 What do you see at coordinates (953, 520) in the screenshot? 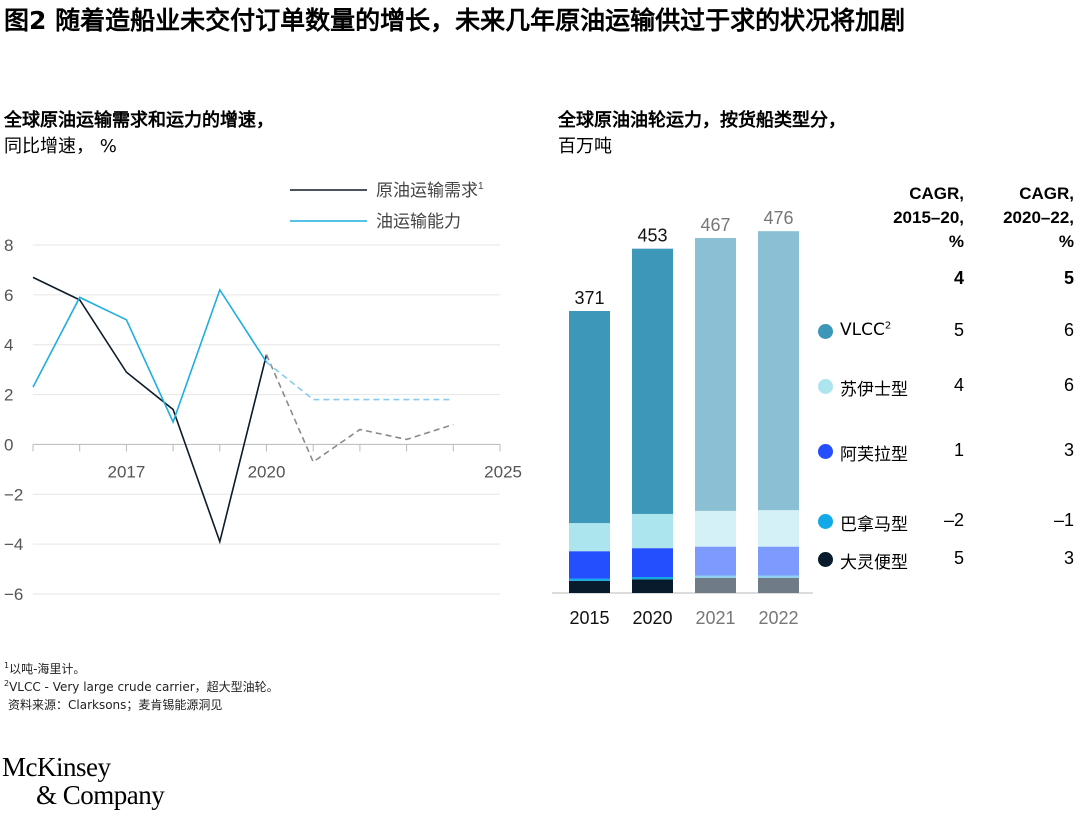
I see `cagr-value-2015-20: –2` at bounding box center [953, 520].